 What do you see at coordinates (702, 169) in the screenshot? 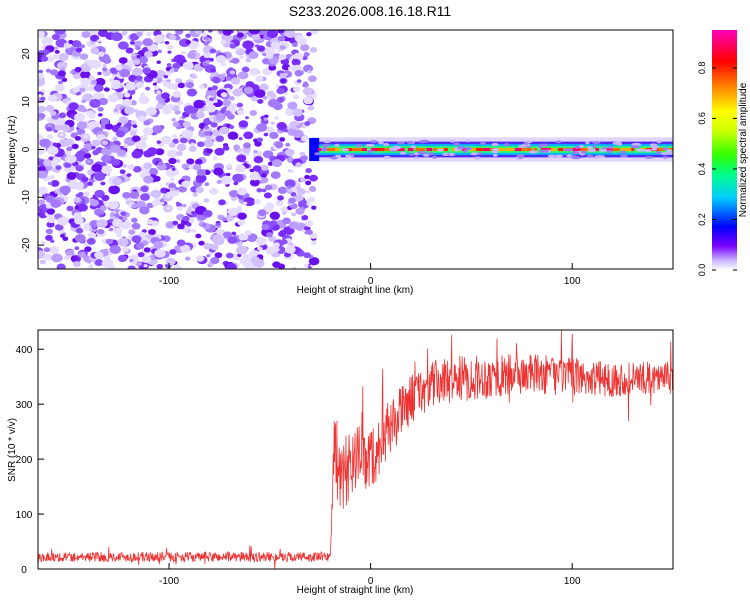
I see `colorbar-tick-label: 0.4` at bounding box center [702, 169].